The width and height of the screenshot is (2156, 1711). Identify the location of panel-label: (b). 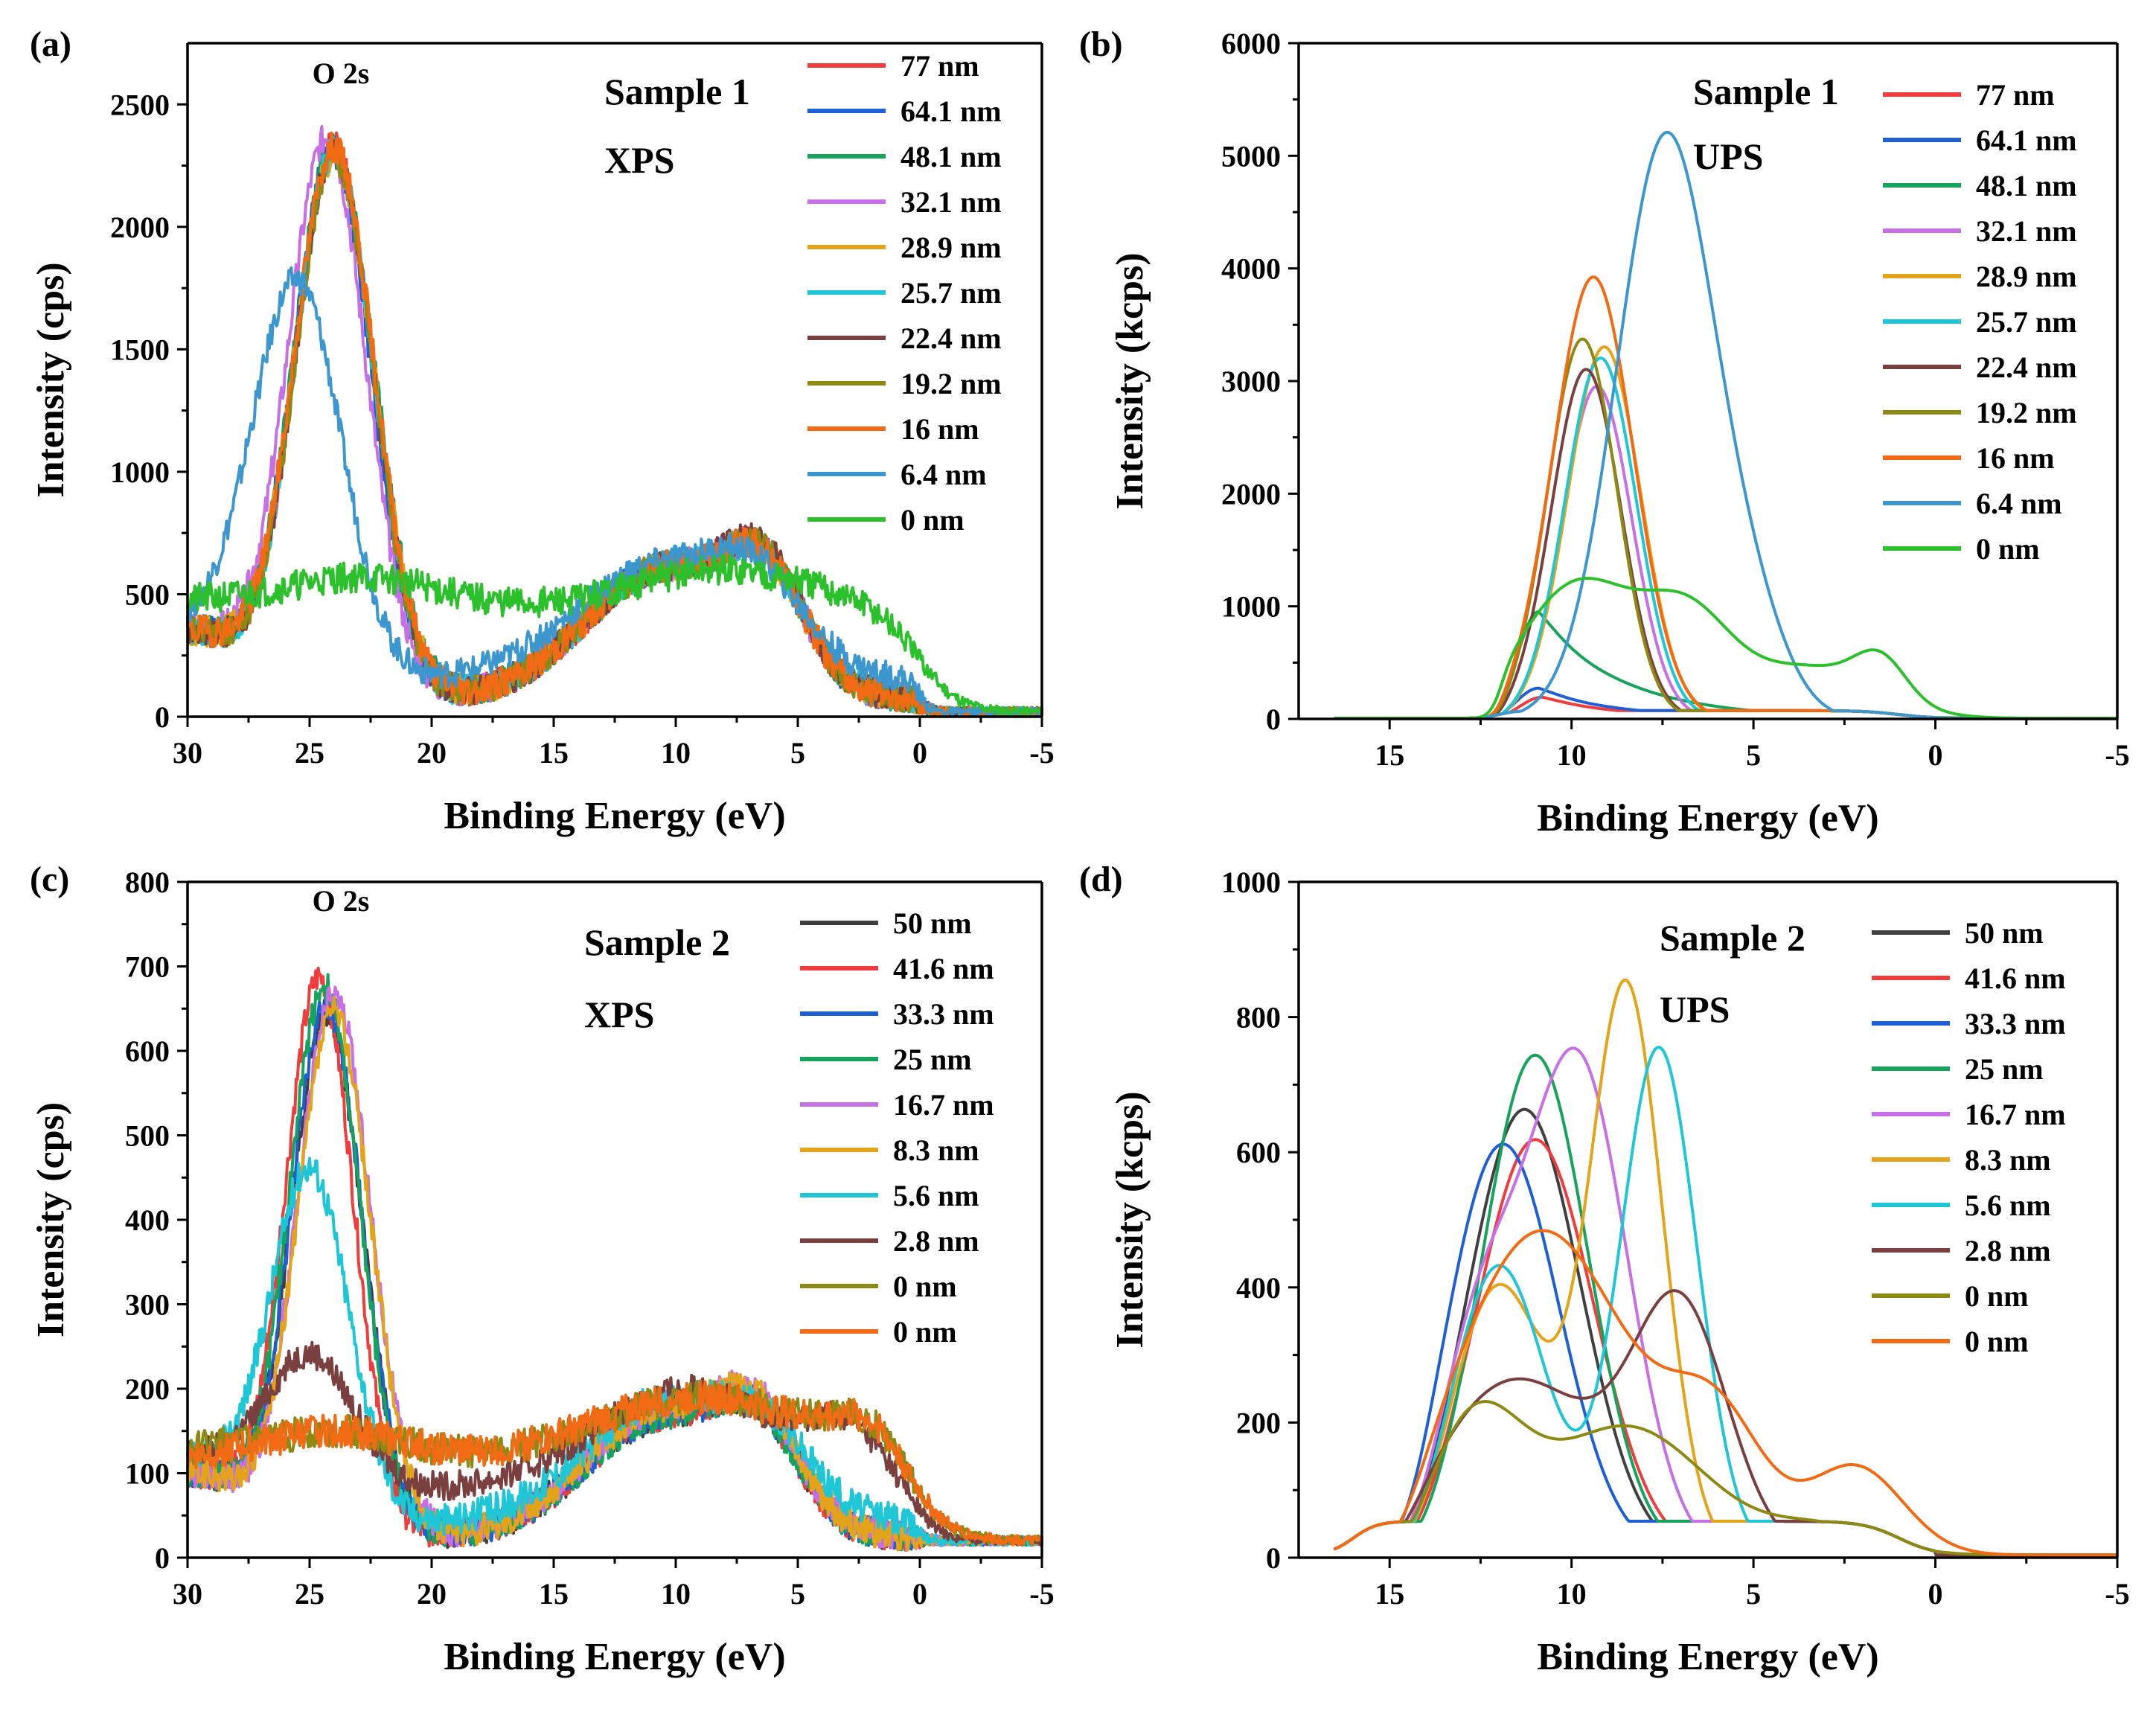
(1101, 44).